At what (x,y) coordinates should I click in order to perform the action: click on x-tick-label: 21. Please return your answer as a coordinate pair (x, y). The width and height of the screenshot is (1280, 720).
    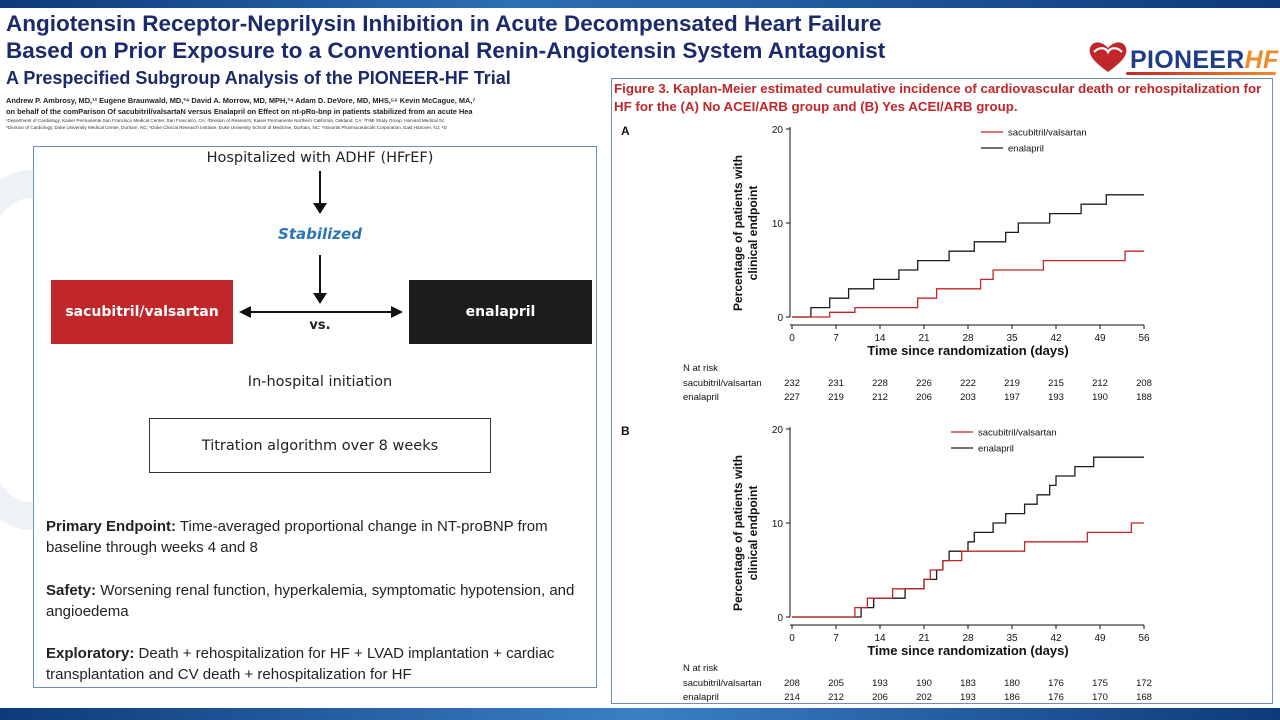
    Looking at the image, I should click on (924, 338).